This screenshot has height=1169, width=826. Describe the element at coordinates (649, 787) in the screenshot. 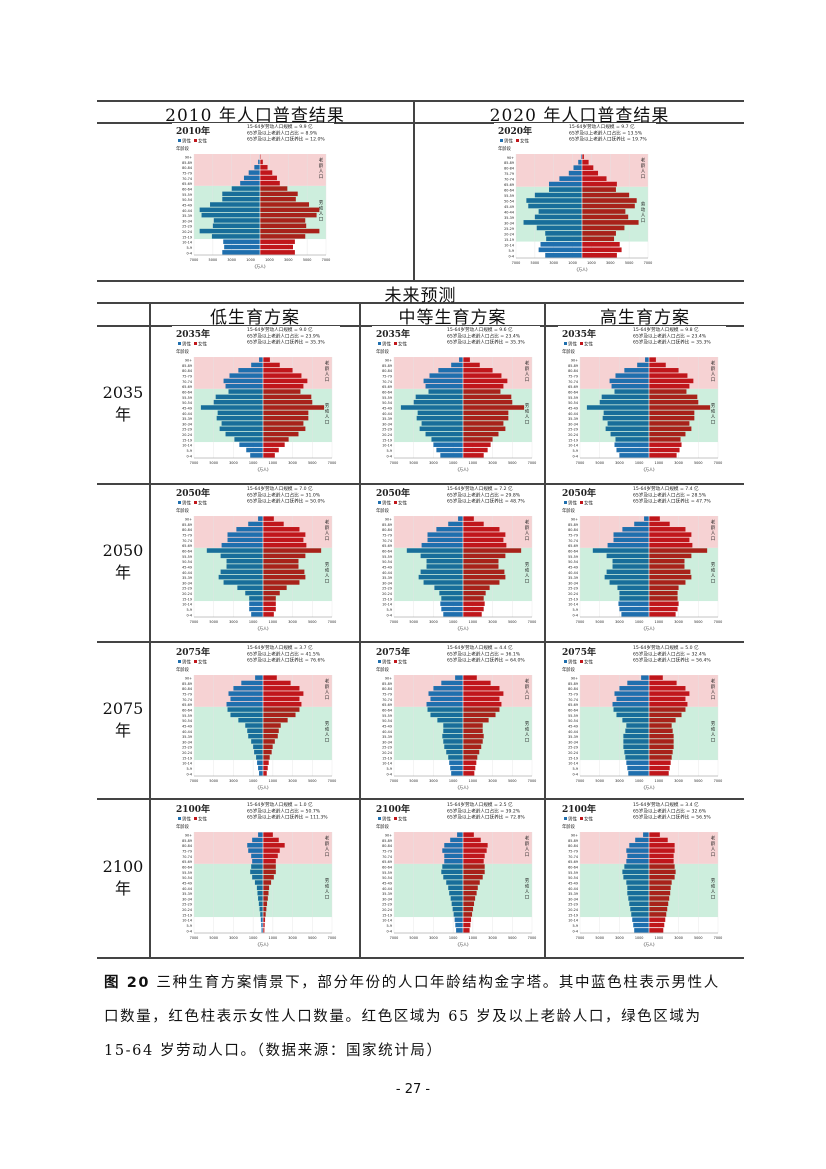

I see `x-axis-label: (万人)` at that location.